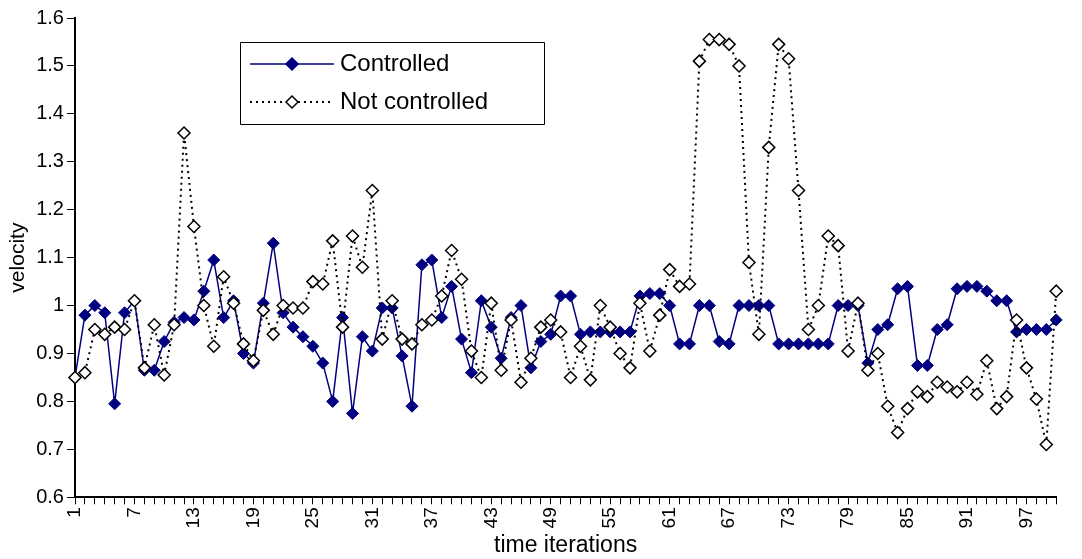 The image size is (1082, 559). What do you see at coordinates (1025, 518) in the screenshot?
I see `x-tick-label: 97` at bounding box center [1025, 518].